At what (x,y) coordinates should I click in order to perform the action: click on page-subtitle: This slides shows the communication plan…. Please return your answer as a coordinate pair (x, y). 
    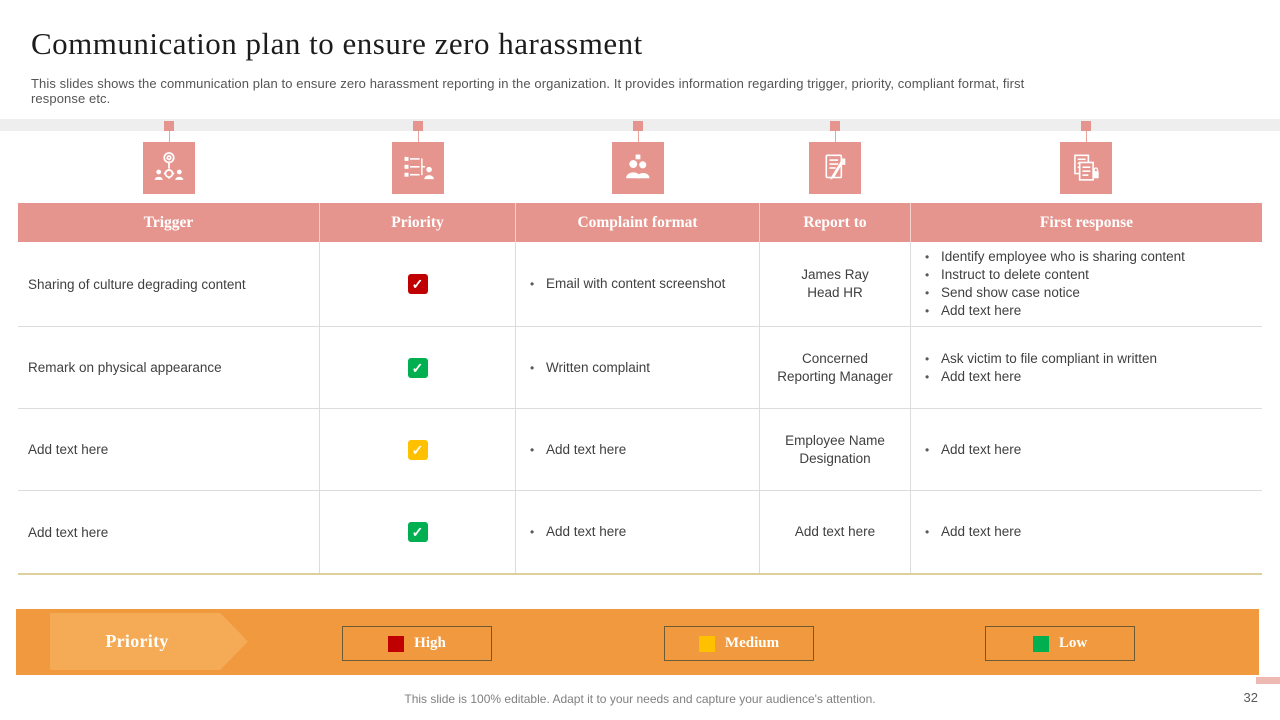
    Looking at the image, I should click on (528, 91).